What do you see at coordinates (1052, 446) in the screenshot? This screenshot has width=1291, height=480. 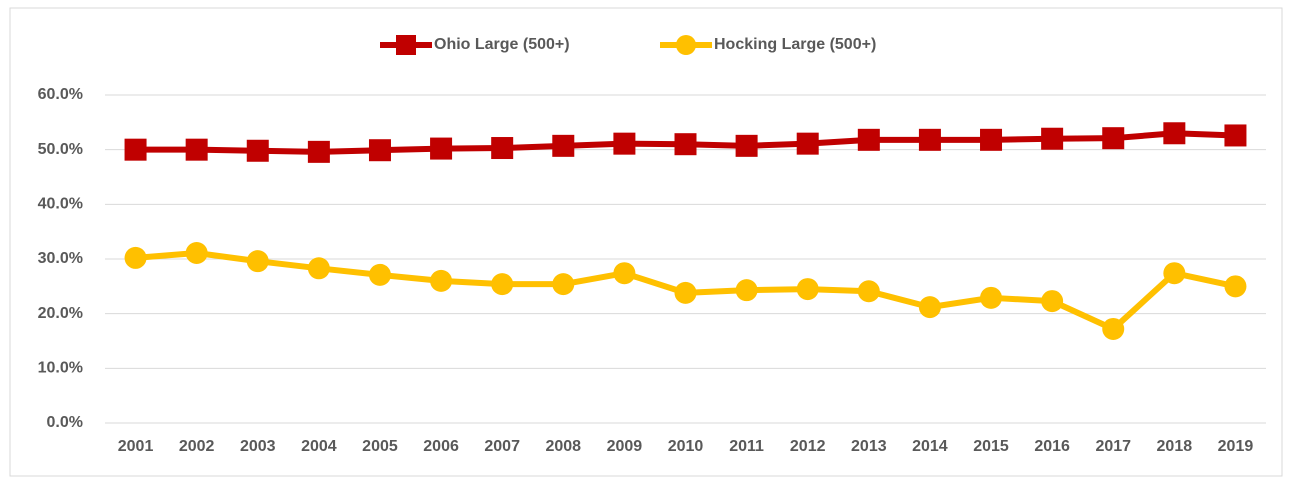 I see `x-tick-label: 2016` at bounding box center [1052, 446].